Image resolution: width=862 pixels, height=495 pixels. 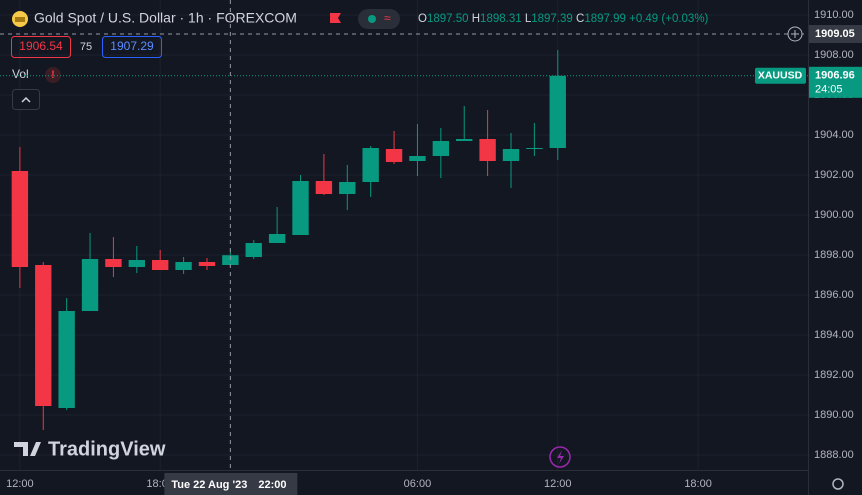 I want to click on collapse-icon, so click(x=26, y=99).